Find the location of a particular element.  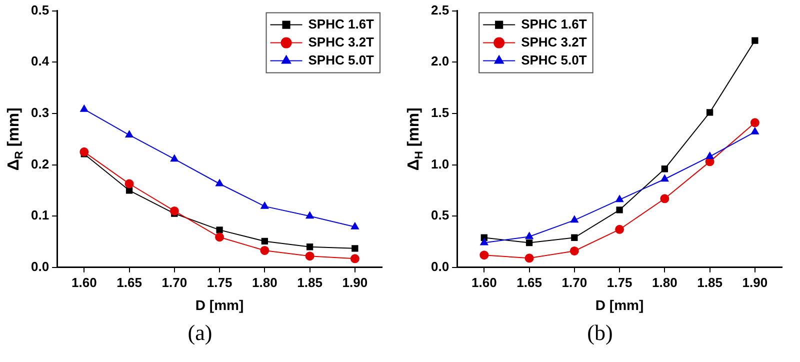

text: (b) is located at coordinates (600, 333).